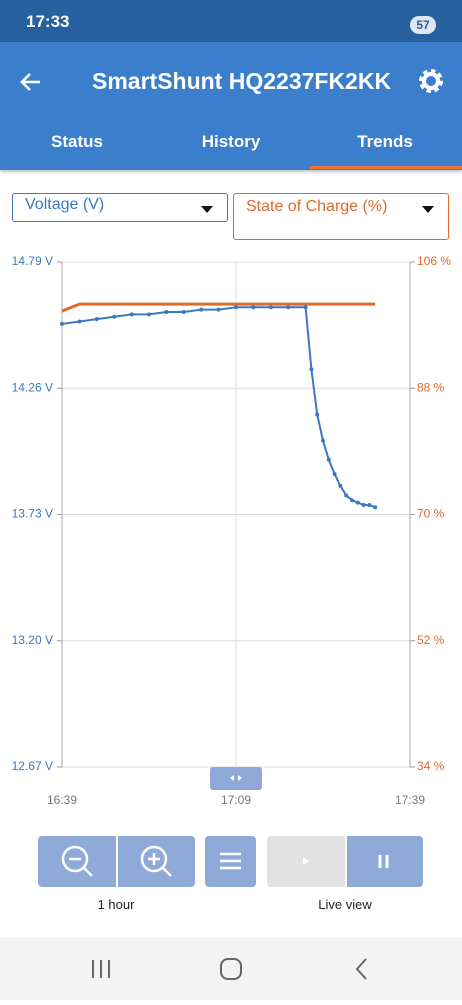 Image resolution: width=462 pixels, height=1005 pixels. What do you see at coordinates (236, 800) in the screenshot?
I see `x-tick-label: 17:09` at bounding box center [236, 800].